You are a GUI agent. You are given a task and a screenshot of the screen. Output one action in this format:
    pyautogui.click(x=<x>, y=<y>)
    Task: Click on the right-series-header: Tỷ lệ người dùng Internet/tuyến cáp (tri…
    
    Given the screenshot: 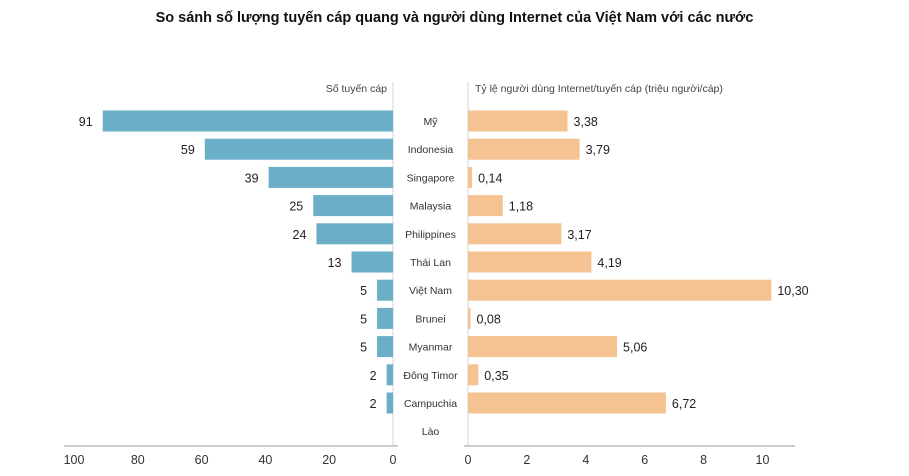 What is the action you would take?
    pyautogui.click(x=599, y=89)
    